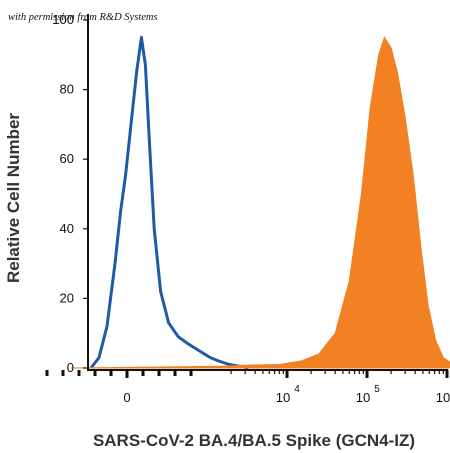  I want to click on x-tick-exponent-2: 5, so click(377, 389).